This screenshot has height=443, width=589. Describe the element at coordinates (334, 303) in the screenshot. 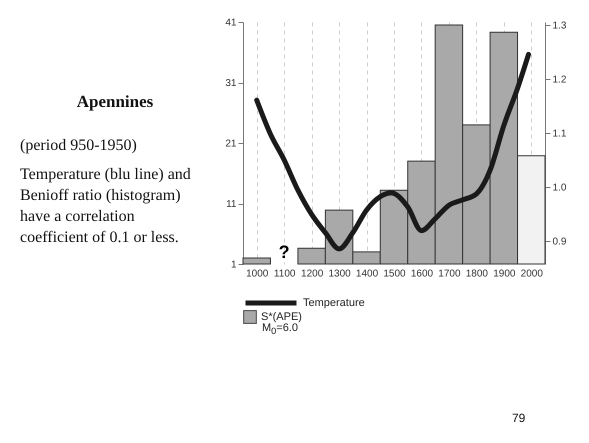

I see `legend-label: Temperature` at that location.